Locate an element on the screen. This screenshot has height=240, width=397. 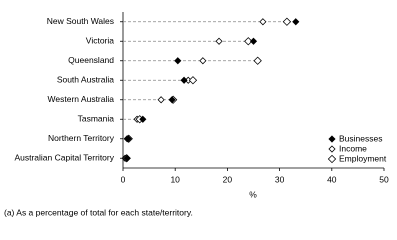
y-tick-label: Western Australia is located at coordinates (81, 99).